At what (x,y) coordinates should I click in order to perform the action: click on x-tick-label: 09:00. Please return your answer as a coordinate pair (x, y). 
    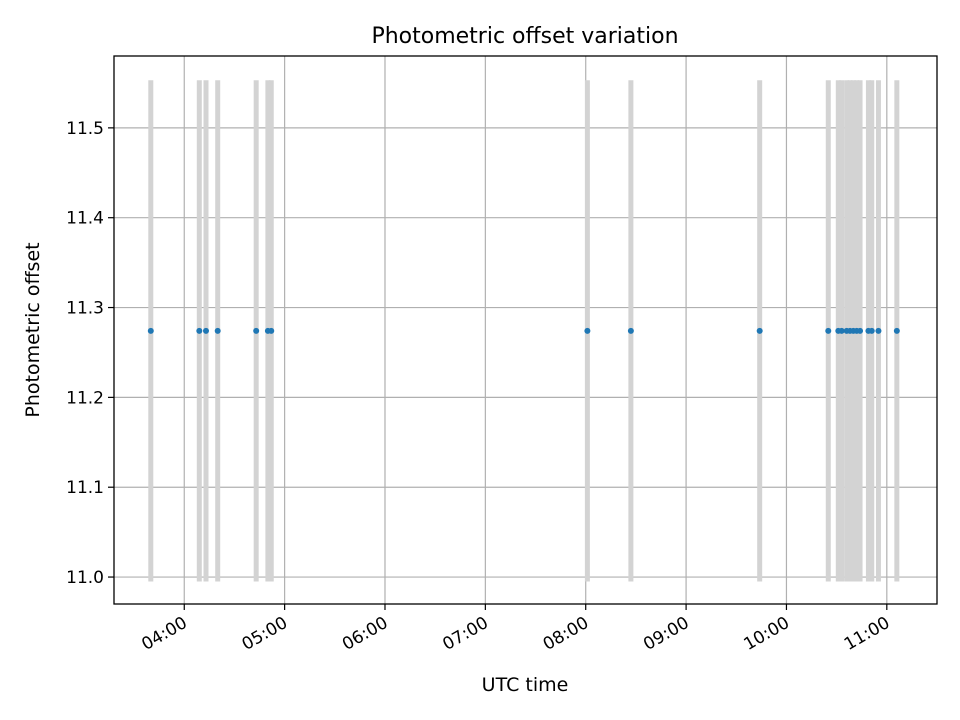
    Looking at the image, I should click on (666, 634).